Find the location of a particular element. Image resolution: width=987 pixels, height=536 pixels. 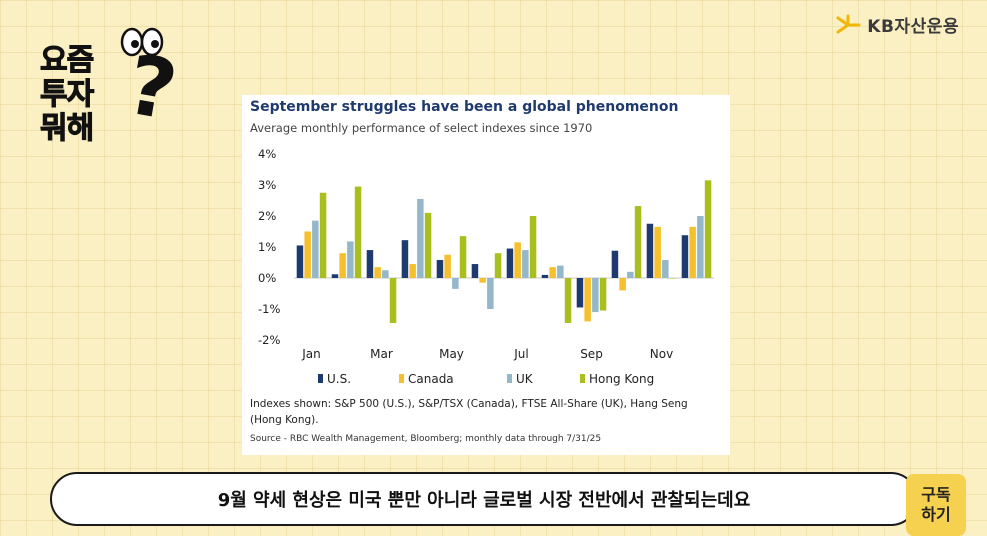

x-tick-label: Nov is located at coordinates (661, 354).